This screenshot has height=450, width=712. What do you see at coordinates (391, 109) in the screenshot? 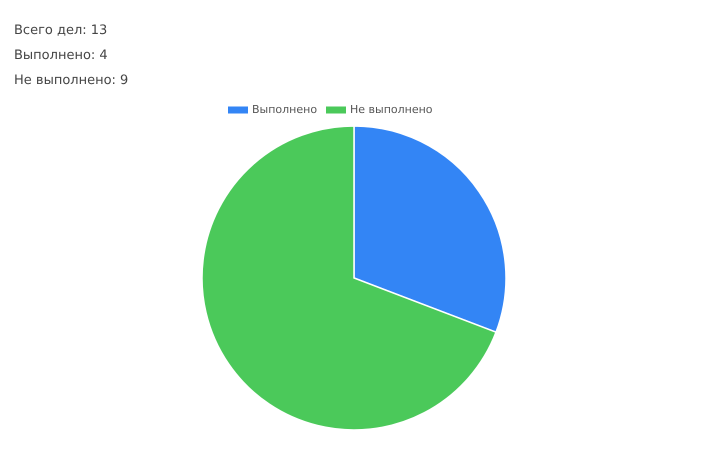
I see `legend-label: Не выполнено` at bounding box center [391, 109].